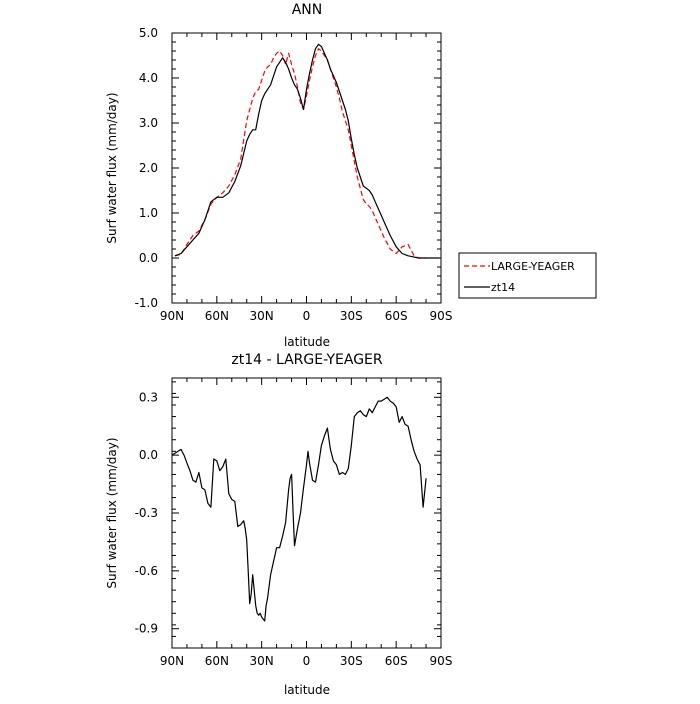 The width and height of the screenshot is (700, 704). Describe the element at coordinates (503, 287) in the screenshot. I see `legend-label-zt14: zt14` at that location.